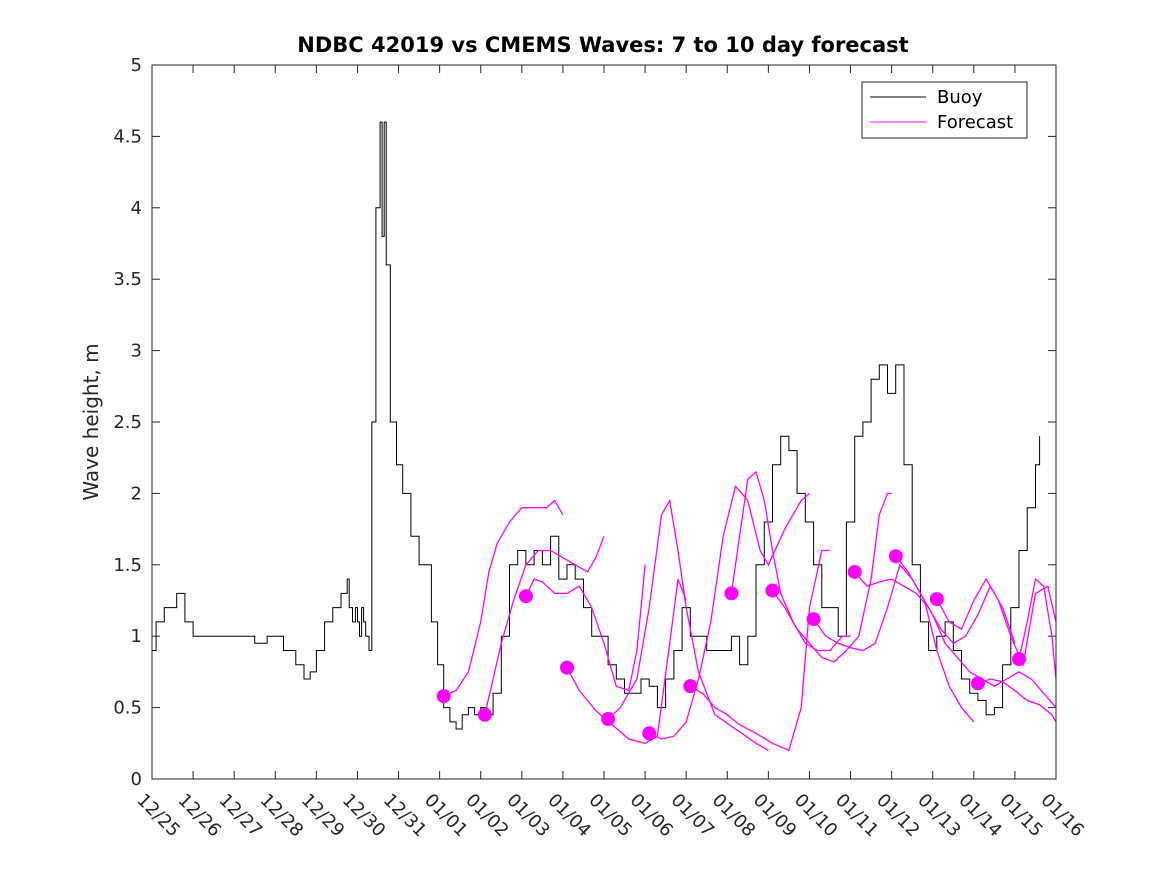 The width and height of the screenshot is (1167, 875). I want to click on y-axis-label: Wave height, m, so click(91, 421).